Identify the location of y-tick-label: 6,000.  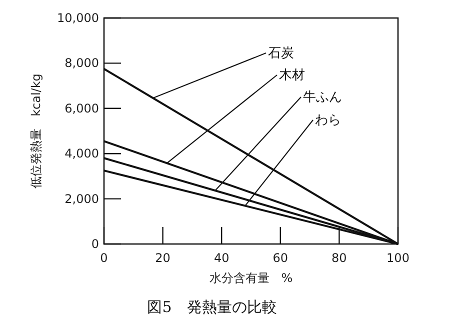
(81, 108).